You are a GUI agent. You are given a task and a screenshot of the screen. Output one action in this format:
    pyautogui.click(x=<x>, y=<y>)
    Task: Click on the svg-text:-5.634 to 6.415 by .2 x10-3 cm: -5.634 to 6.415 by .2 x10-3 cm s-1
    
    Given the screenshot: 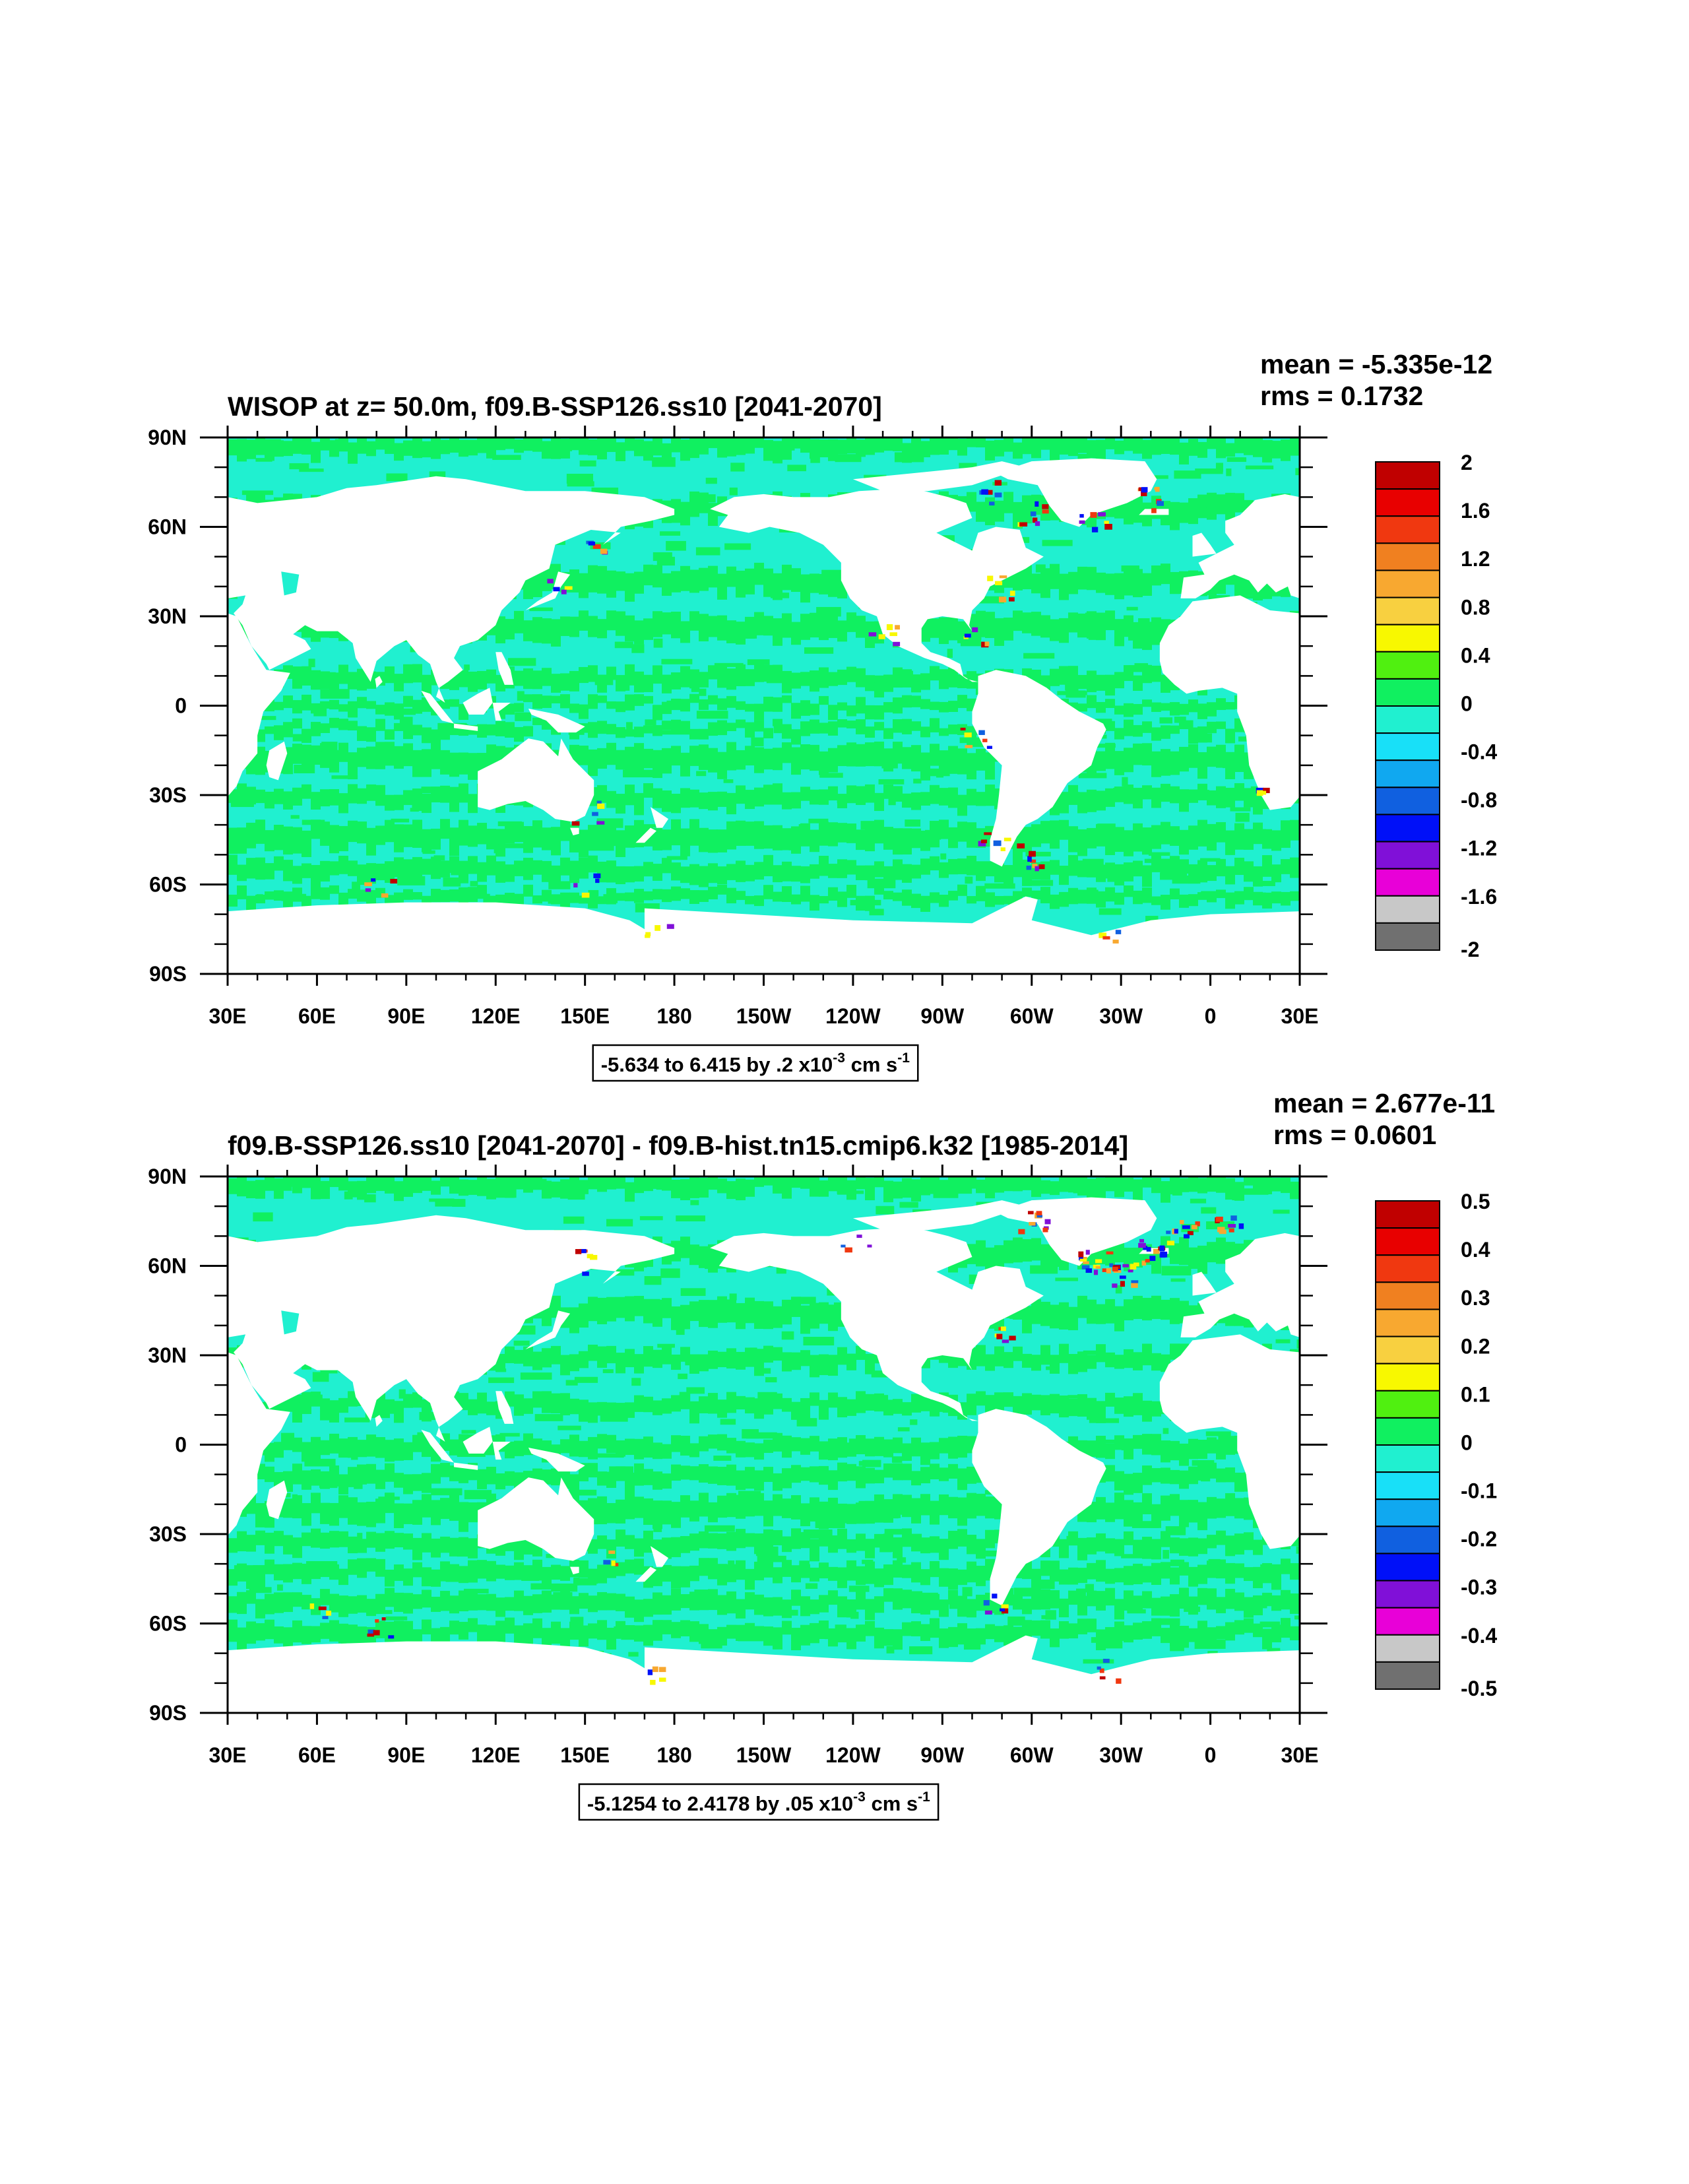 What is the action you would take?
    pyautogui.click(x=755, y=1063)
    